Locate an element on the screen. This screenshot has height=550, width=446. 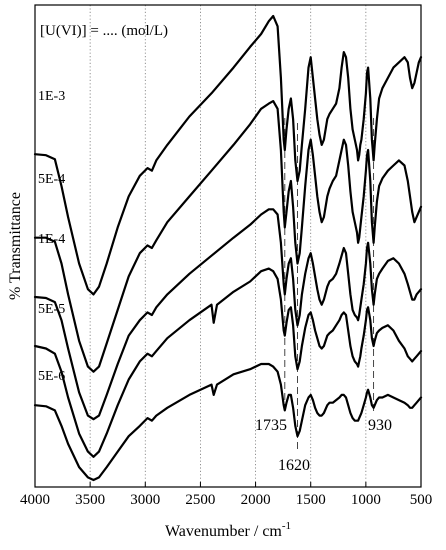
marker-label-1735: 1735 is located at coordinates (271, 425).